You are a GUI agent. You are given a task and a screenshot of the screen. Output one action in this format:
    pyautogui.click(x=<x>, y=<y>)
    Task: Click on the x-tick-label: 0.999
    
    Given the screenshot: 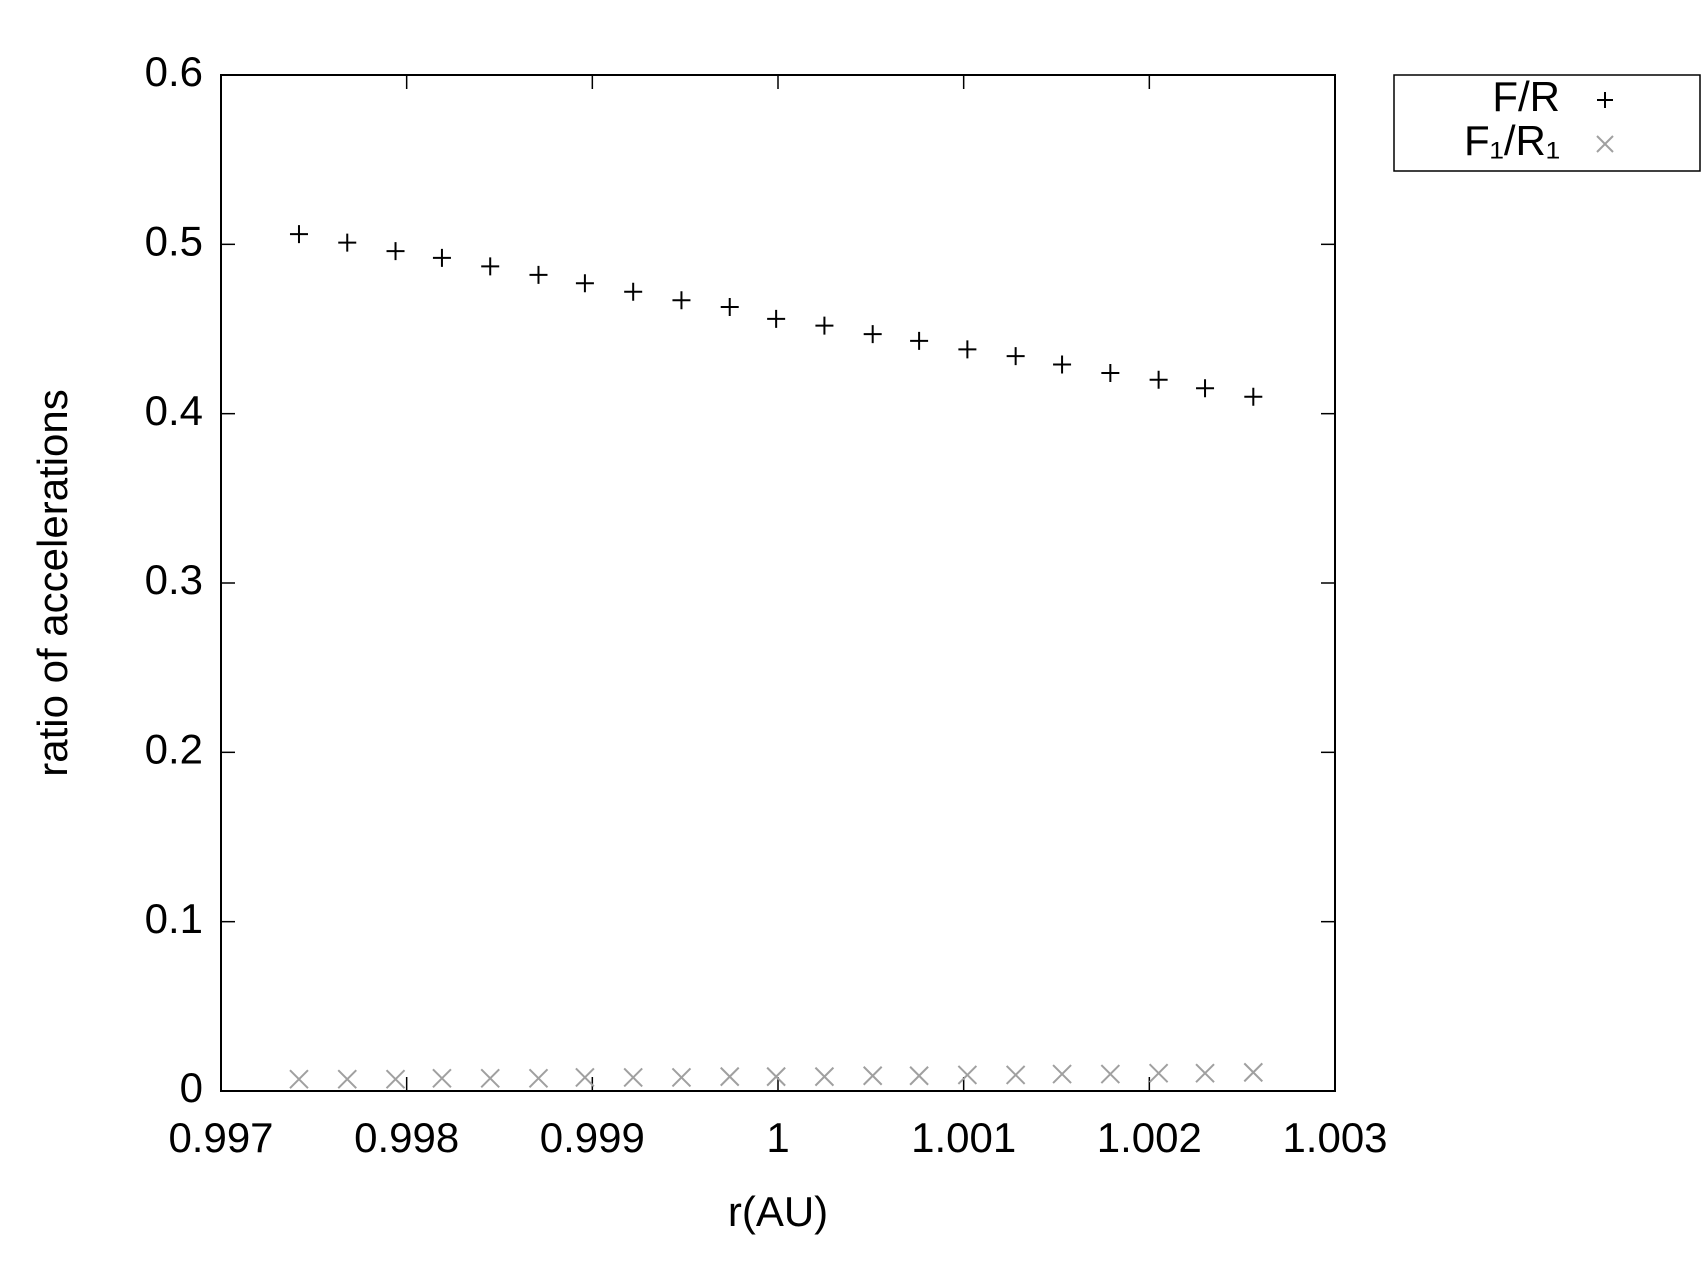 What is the action you would take?
    pyautogui.click(x=592, y=1137)
    